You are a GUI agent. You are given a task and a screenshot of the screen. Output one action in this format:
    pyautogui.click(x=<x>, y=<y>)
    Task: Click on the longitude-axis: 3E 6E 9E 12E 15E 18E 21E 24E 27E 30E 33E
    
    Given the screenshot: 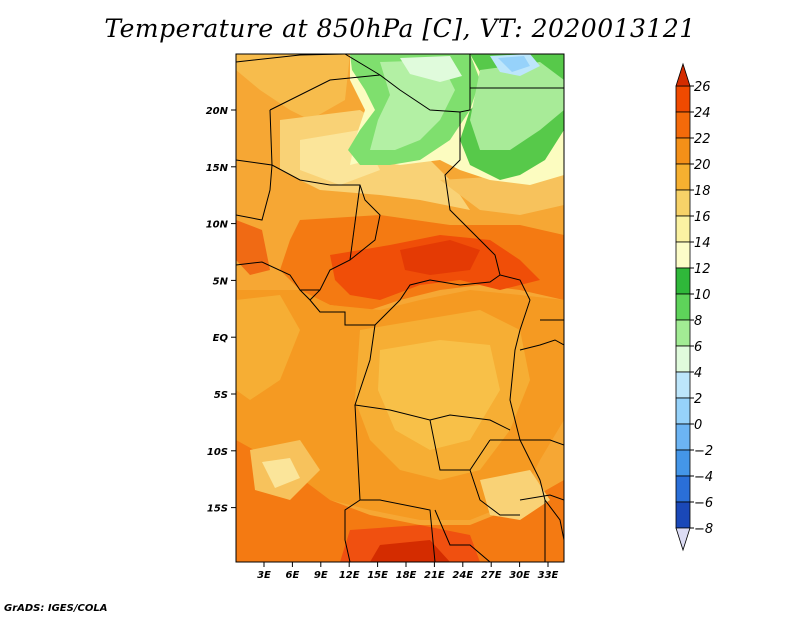 What is the action you would take?
    pyautogui.click(x=408, y=571)
    